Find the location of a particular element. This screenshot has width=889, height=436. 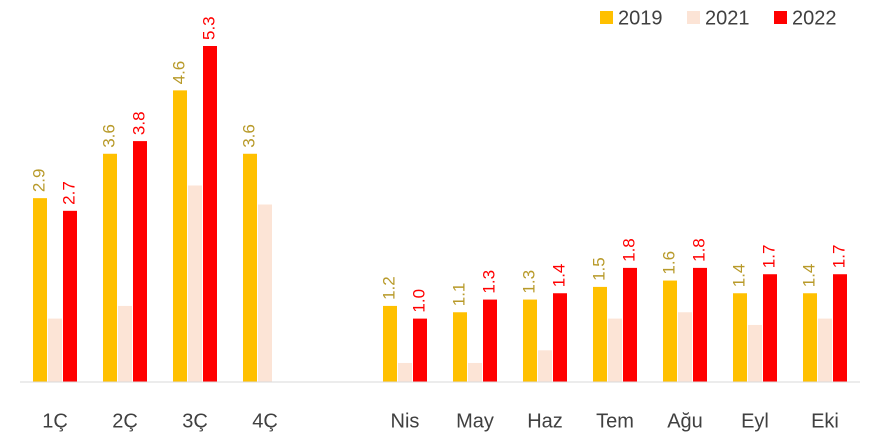

x-tick-label: Tem is located at coordinates (615, 421).